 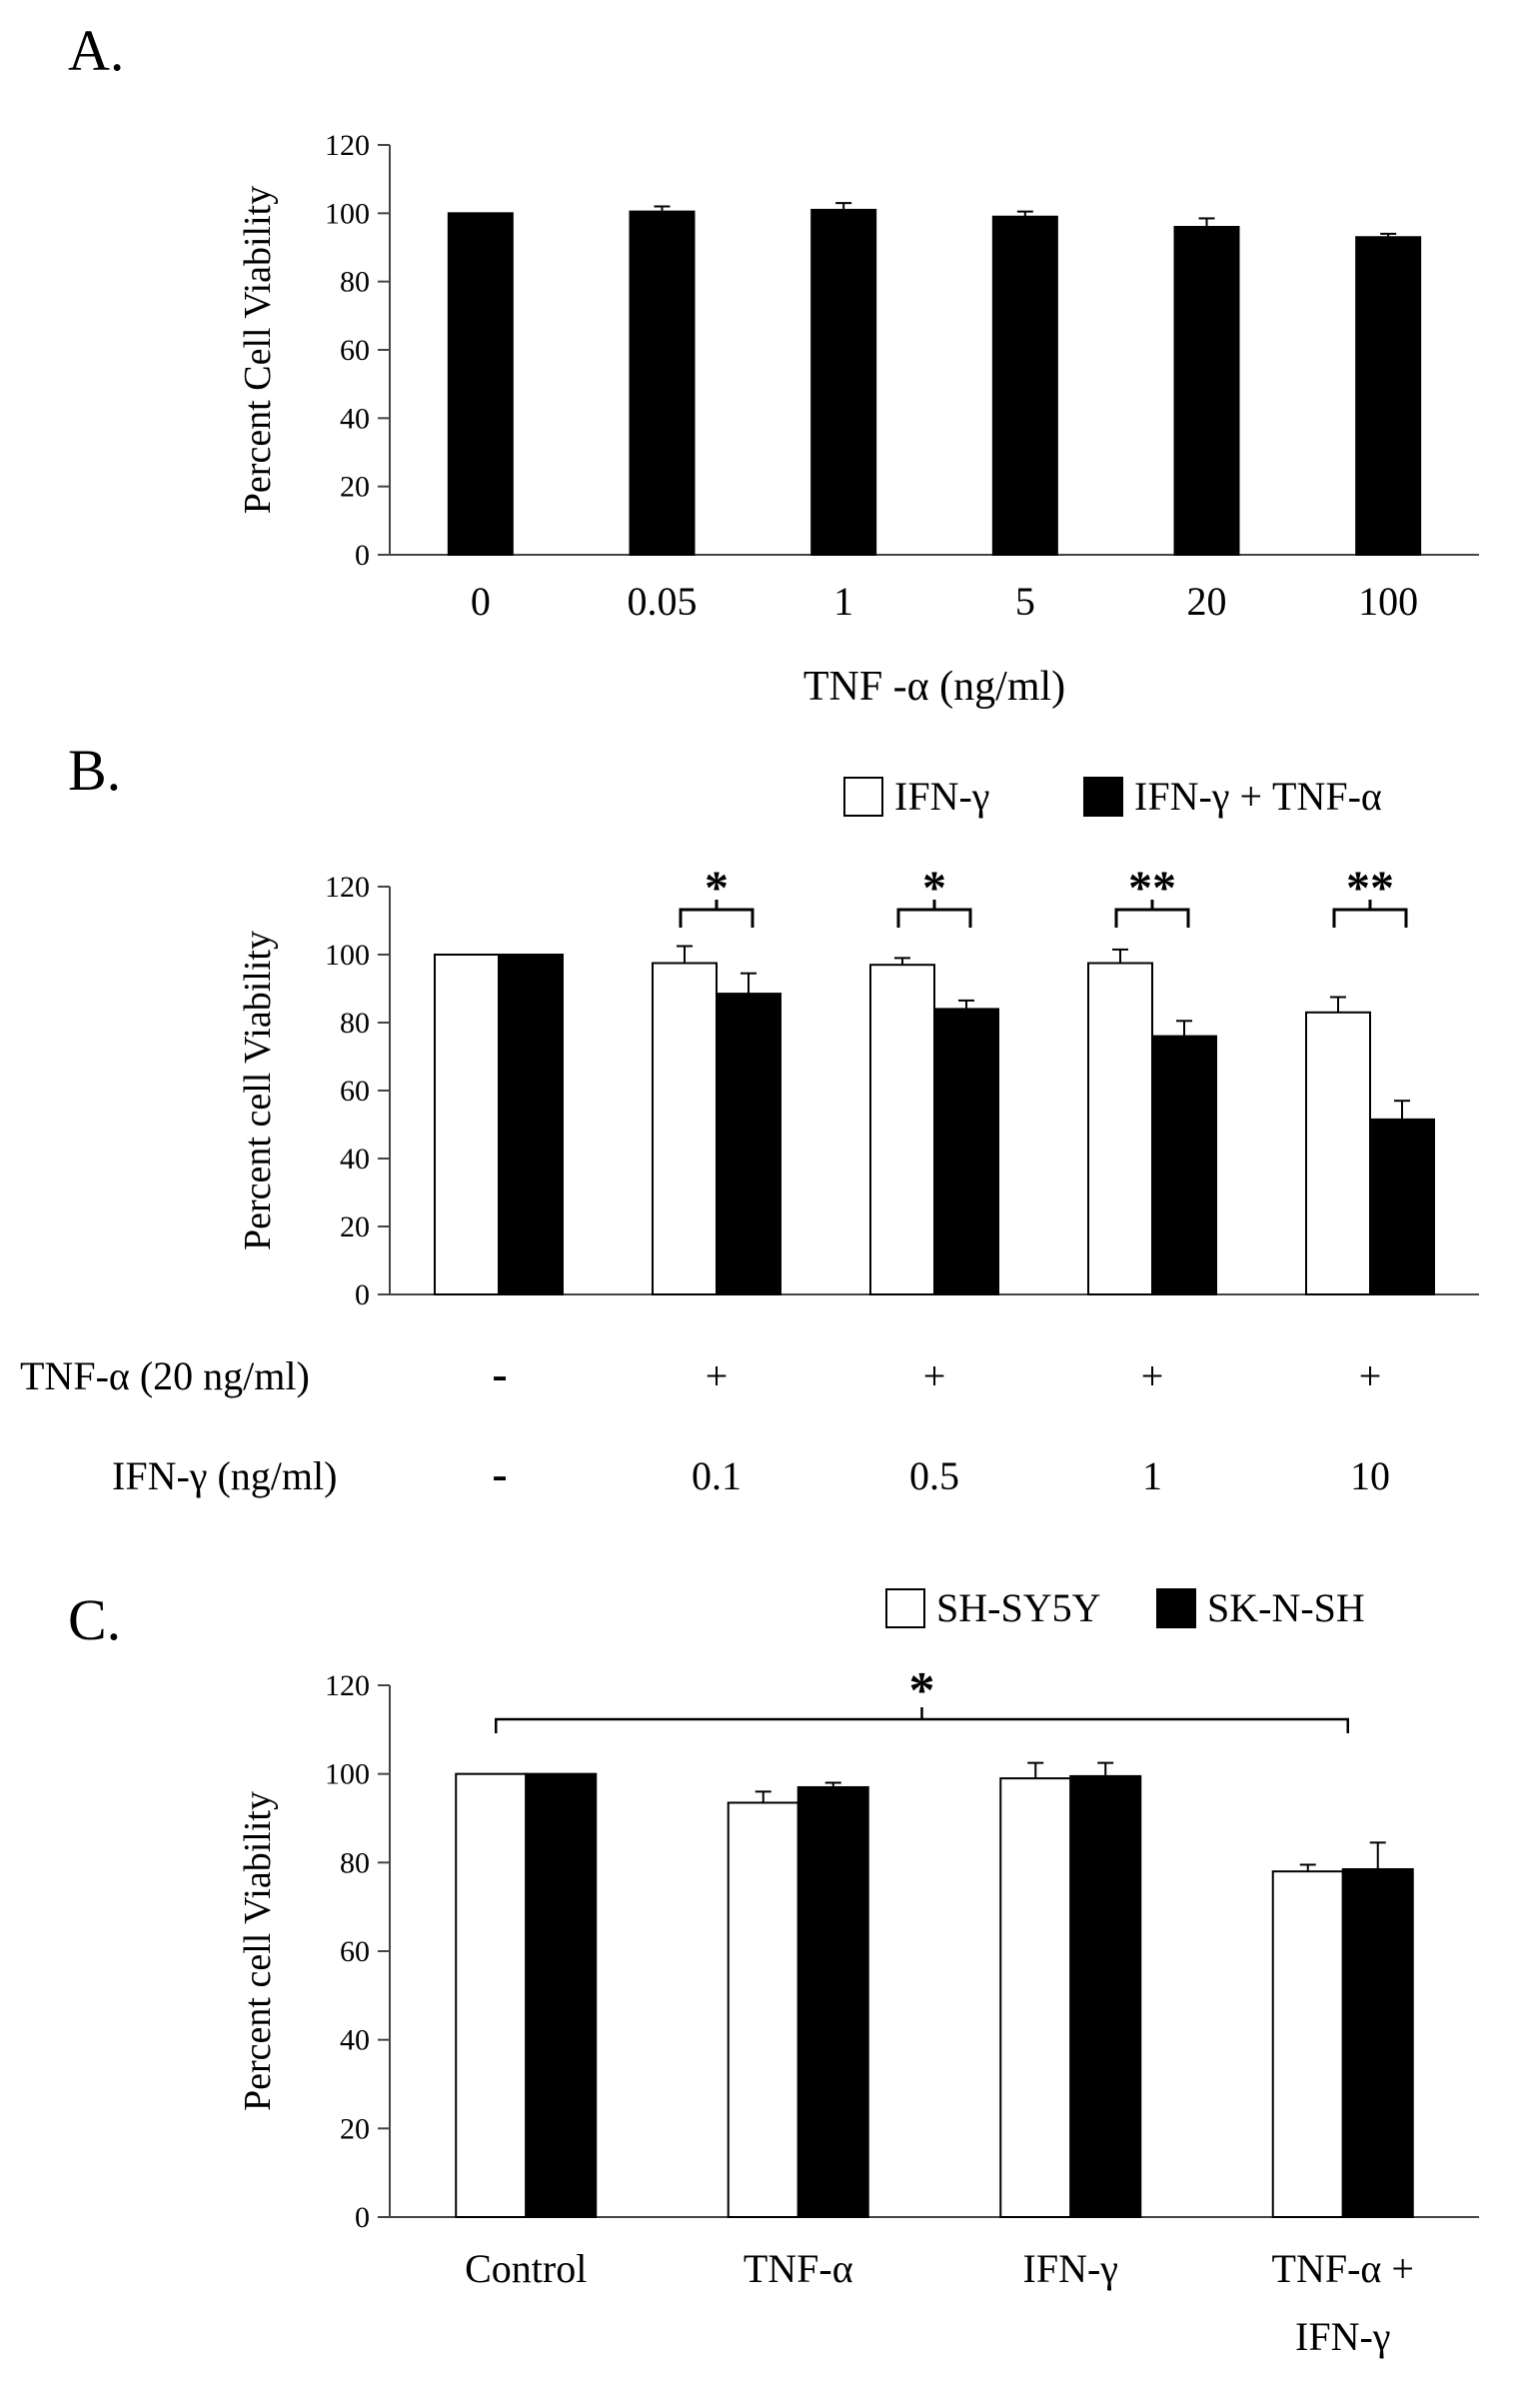 What do you see at coordinates (94, 1619) in the screenshot?
I see `panel-label: C.` at bounding box center [94, 1619].